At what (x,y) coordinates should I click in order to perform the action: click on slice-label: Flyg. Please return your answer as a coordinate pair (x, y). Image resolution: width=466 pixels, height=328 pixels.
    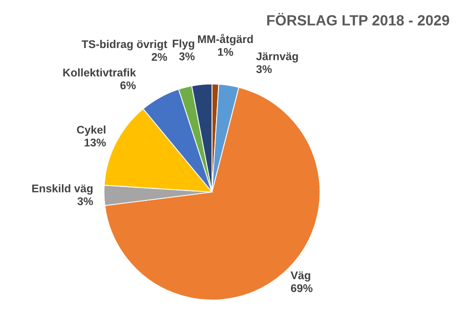
    Looking at the image, I should click on (183, 44).